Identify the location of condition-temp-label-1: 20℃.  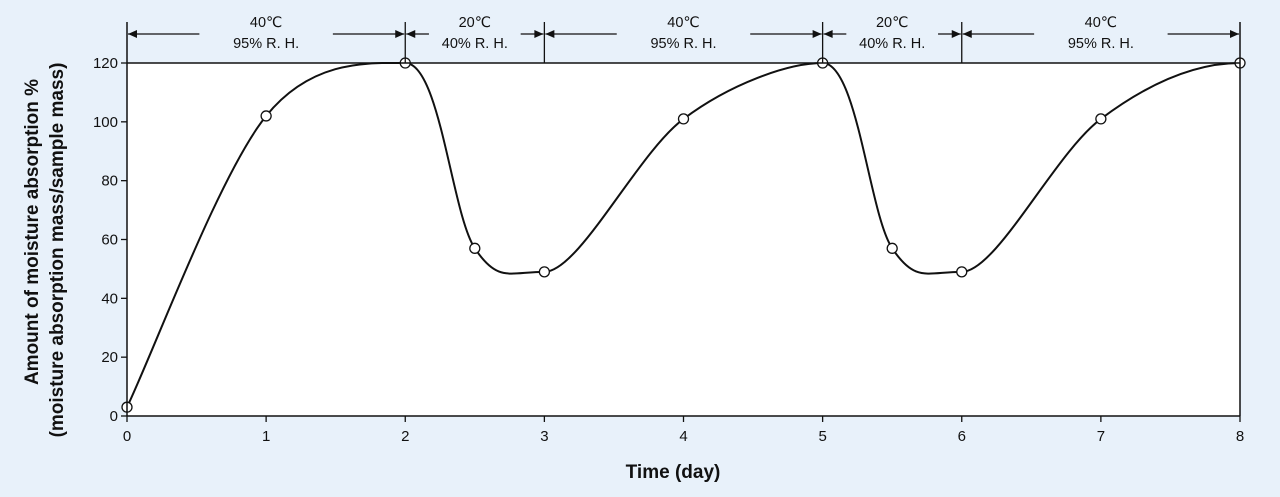
(475, 23).